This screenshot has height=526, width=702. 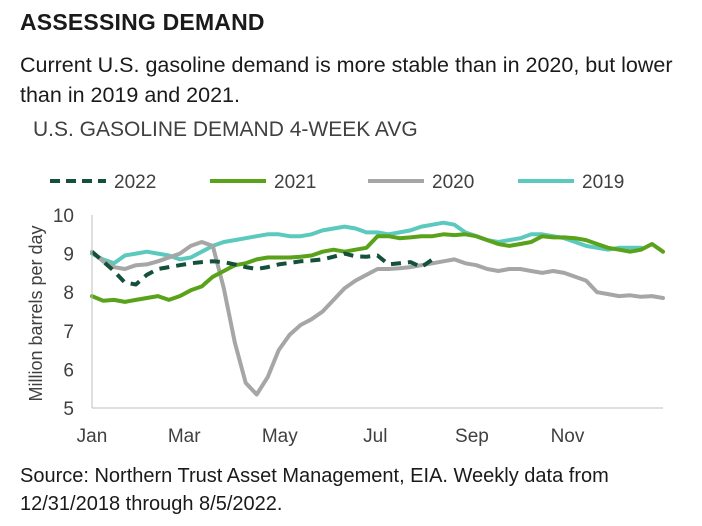 I want to click on x-tick-label: May, so click(x=280, y=436).